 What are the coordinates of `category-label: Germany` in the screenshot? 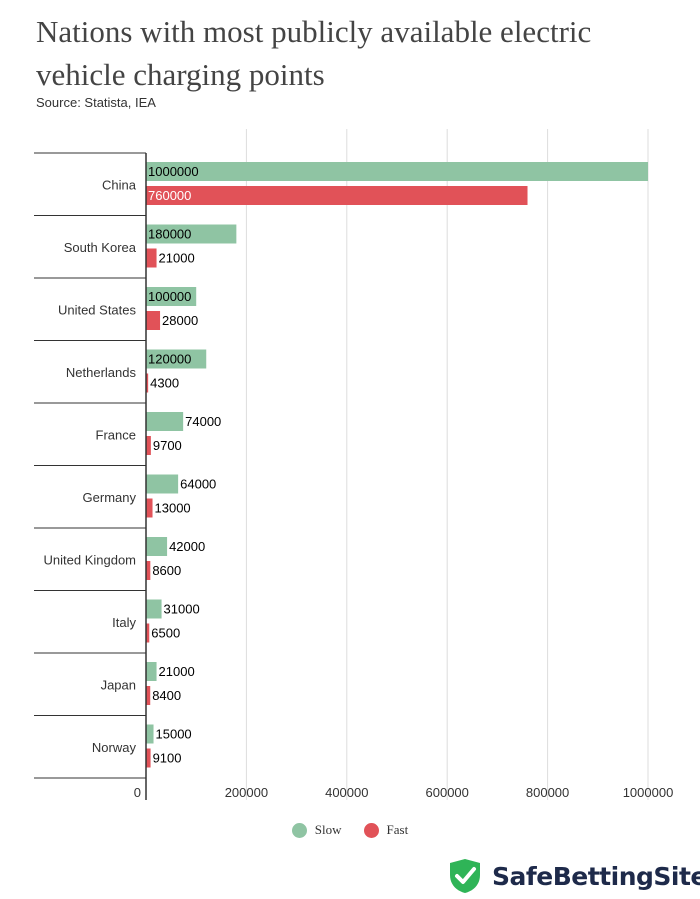 It's located at (110, 497).